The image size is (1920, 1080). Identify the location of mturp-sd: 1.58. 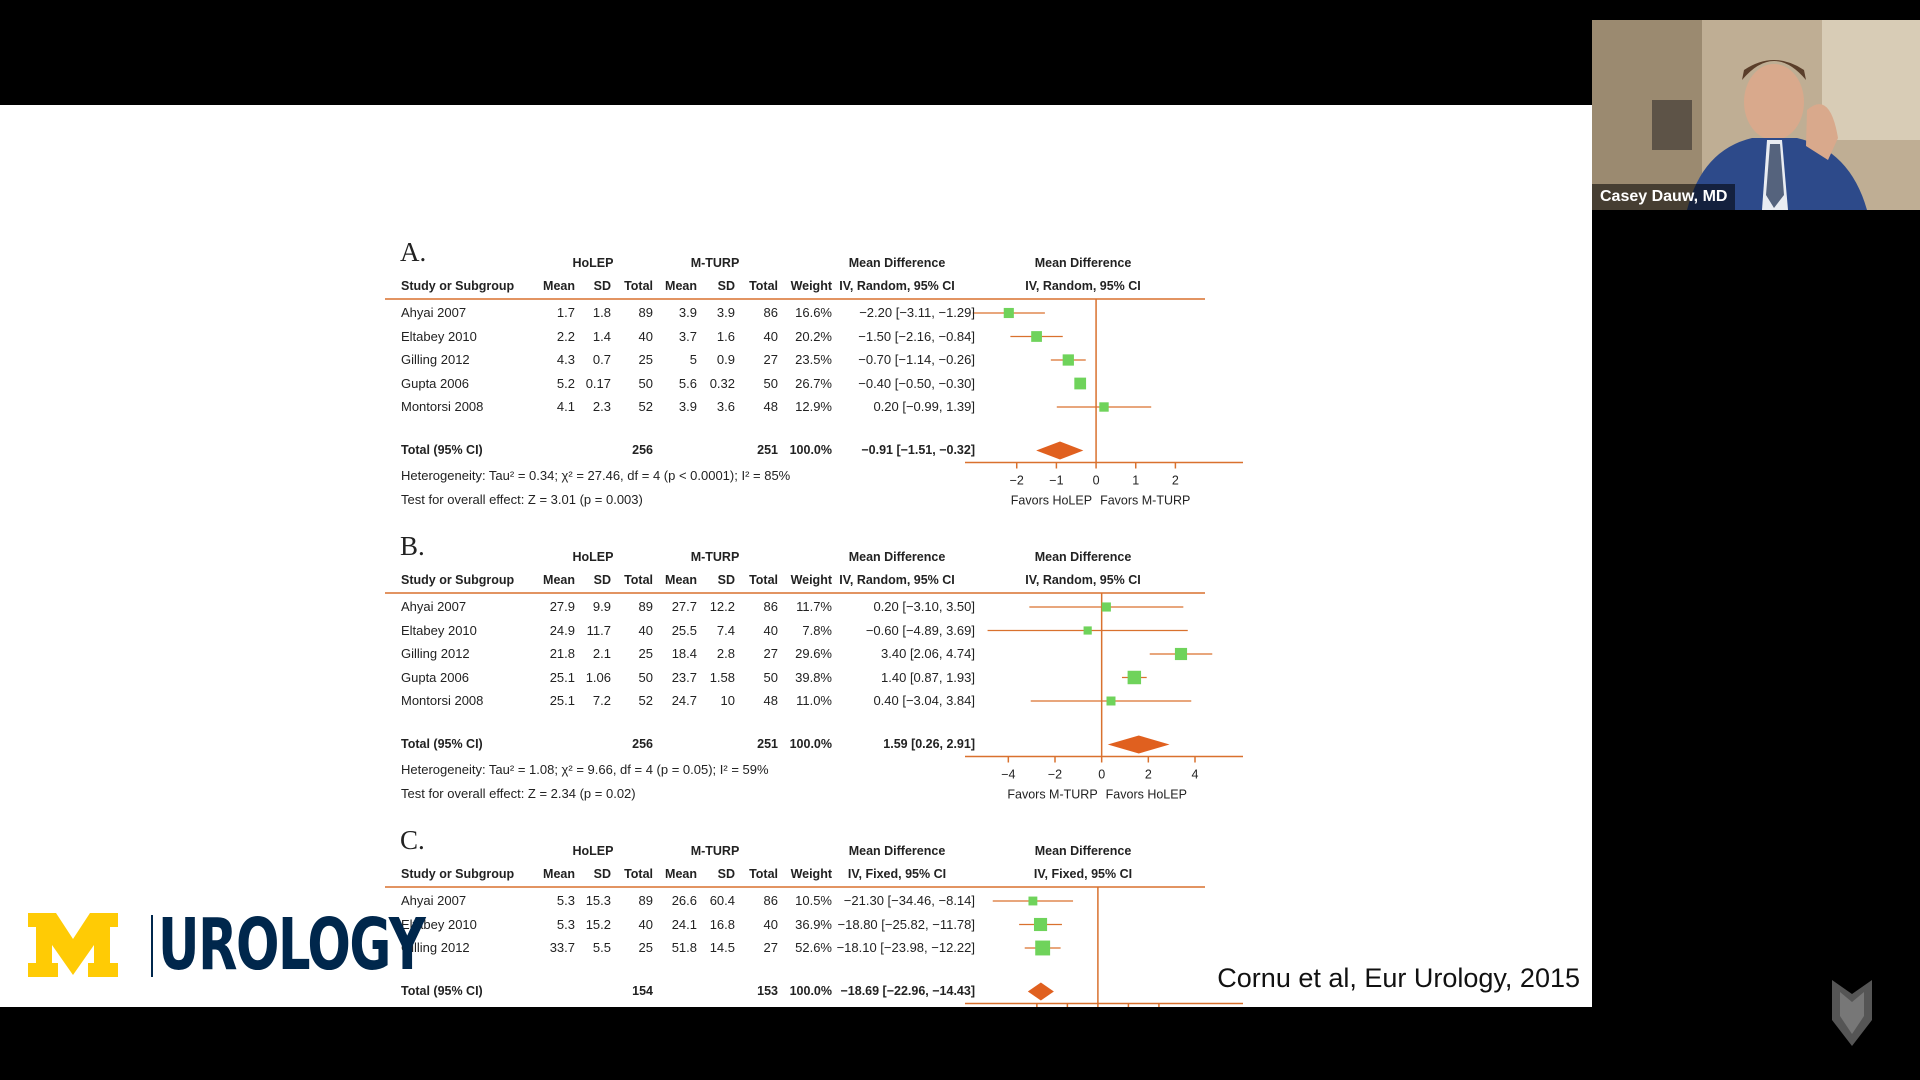
(722, 677).